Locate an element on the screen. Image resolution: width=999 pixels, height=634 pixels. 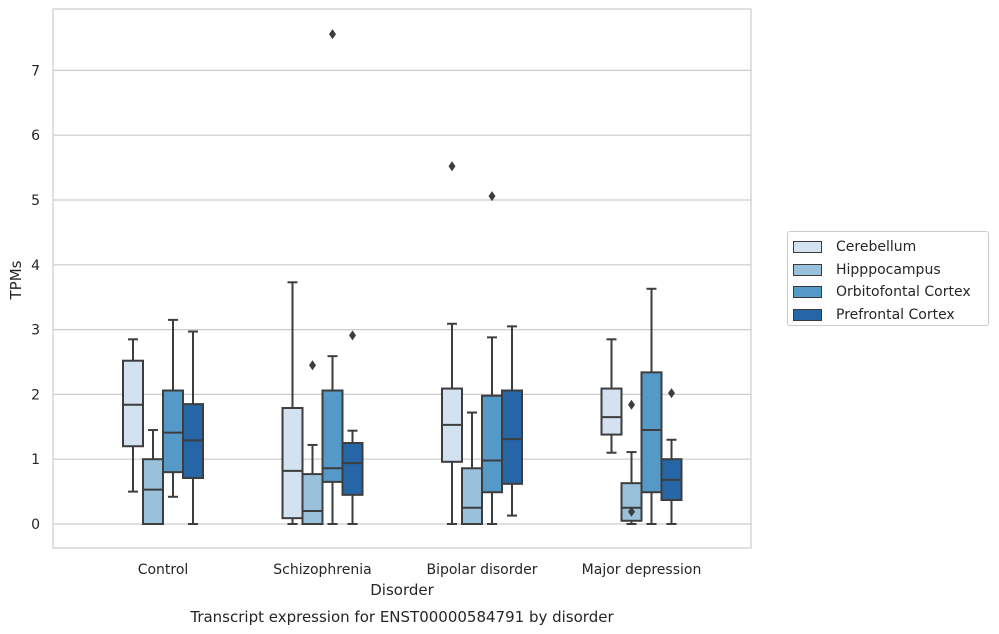
legend-item: Orbitofontal Cortex is located at coordinates (890, 292).